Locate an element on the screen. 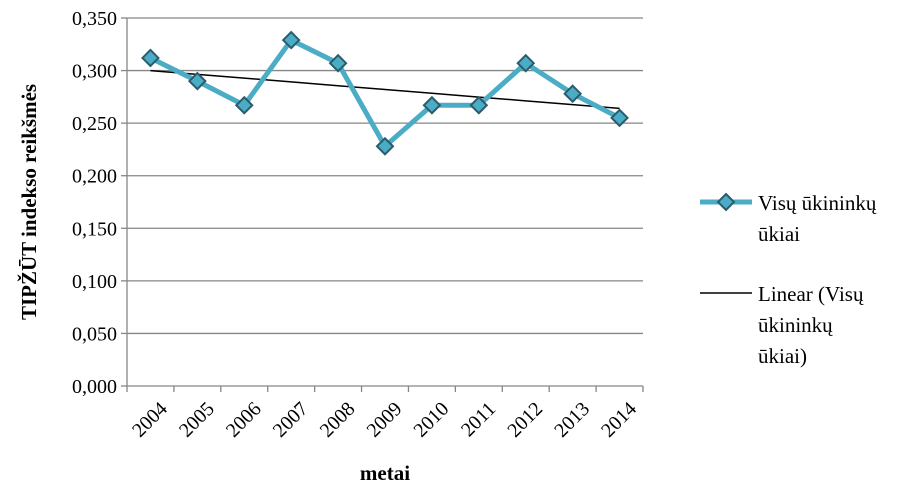 This screenshot has width=916, height=492. series-line is located at coordinates (385, 93).